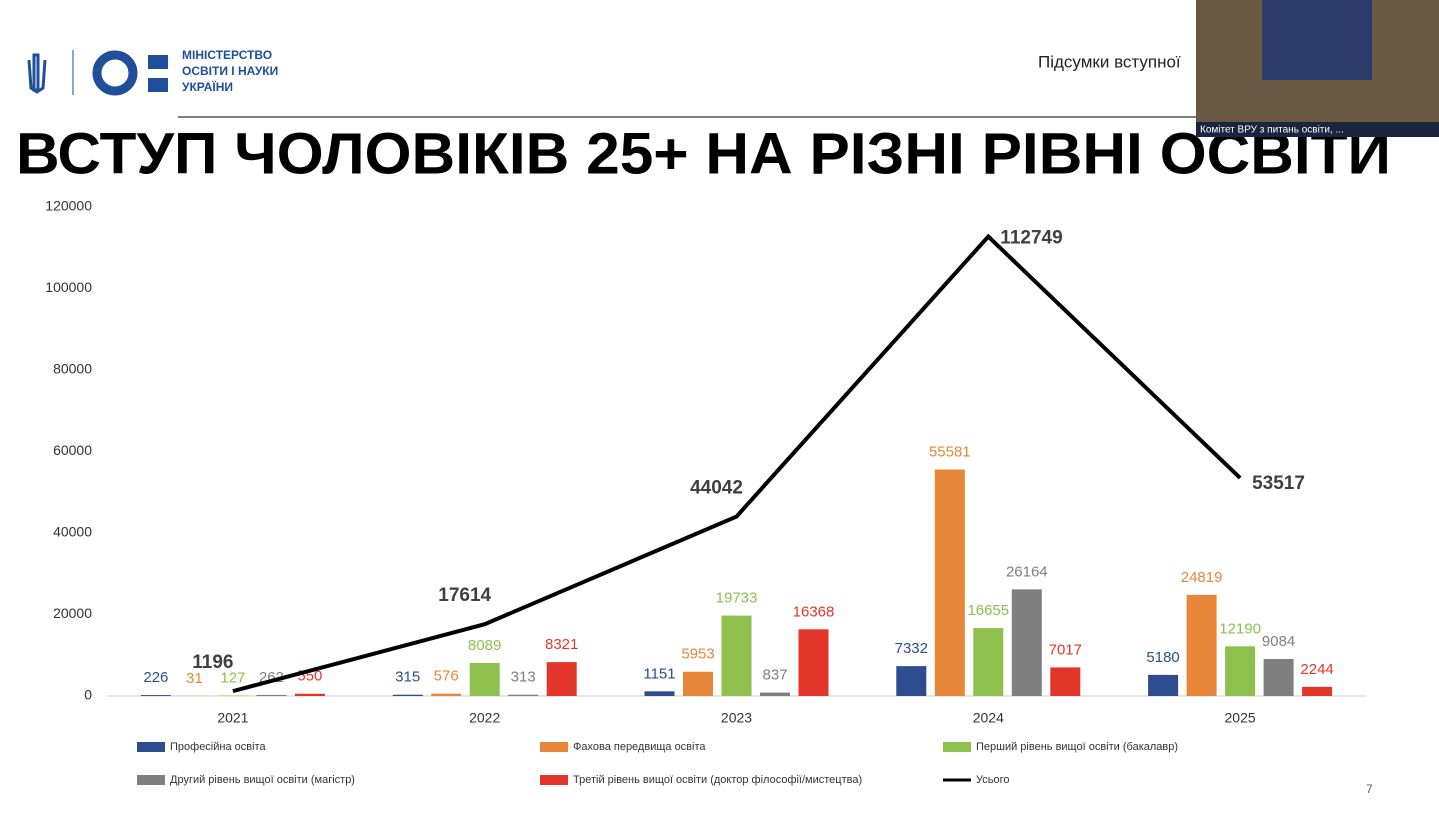 This screenshot has height=828, width=1439. What do you see at coordinates (1065, 649) in the screenshot?
I see `data-label: 7017` at bounding box center [1065, 649].